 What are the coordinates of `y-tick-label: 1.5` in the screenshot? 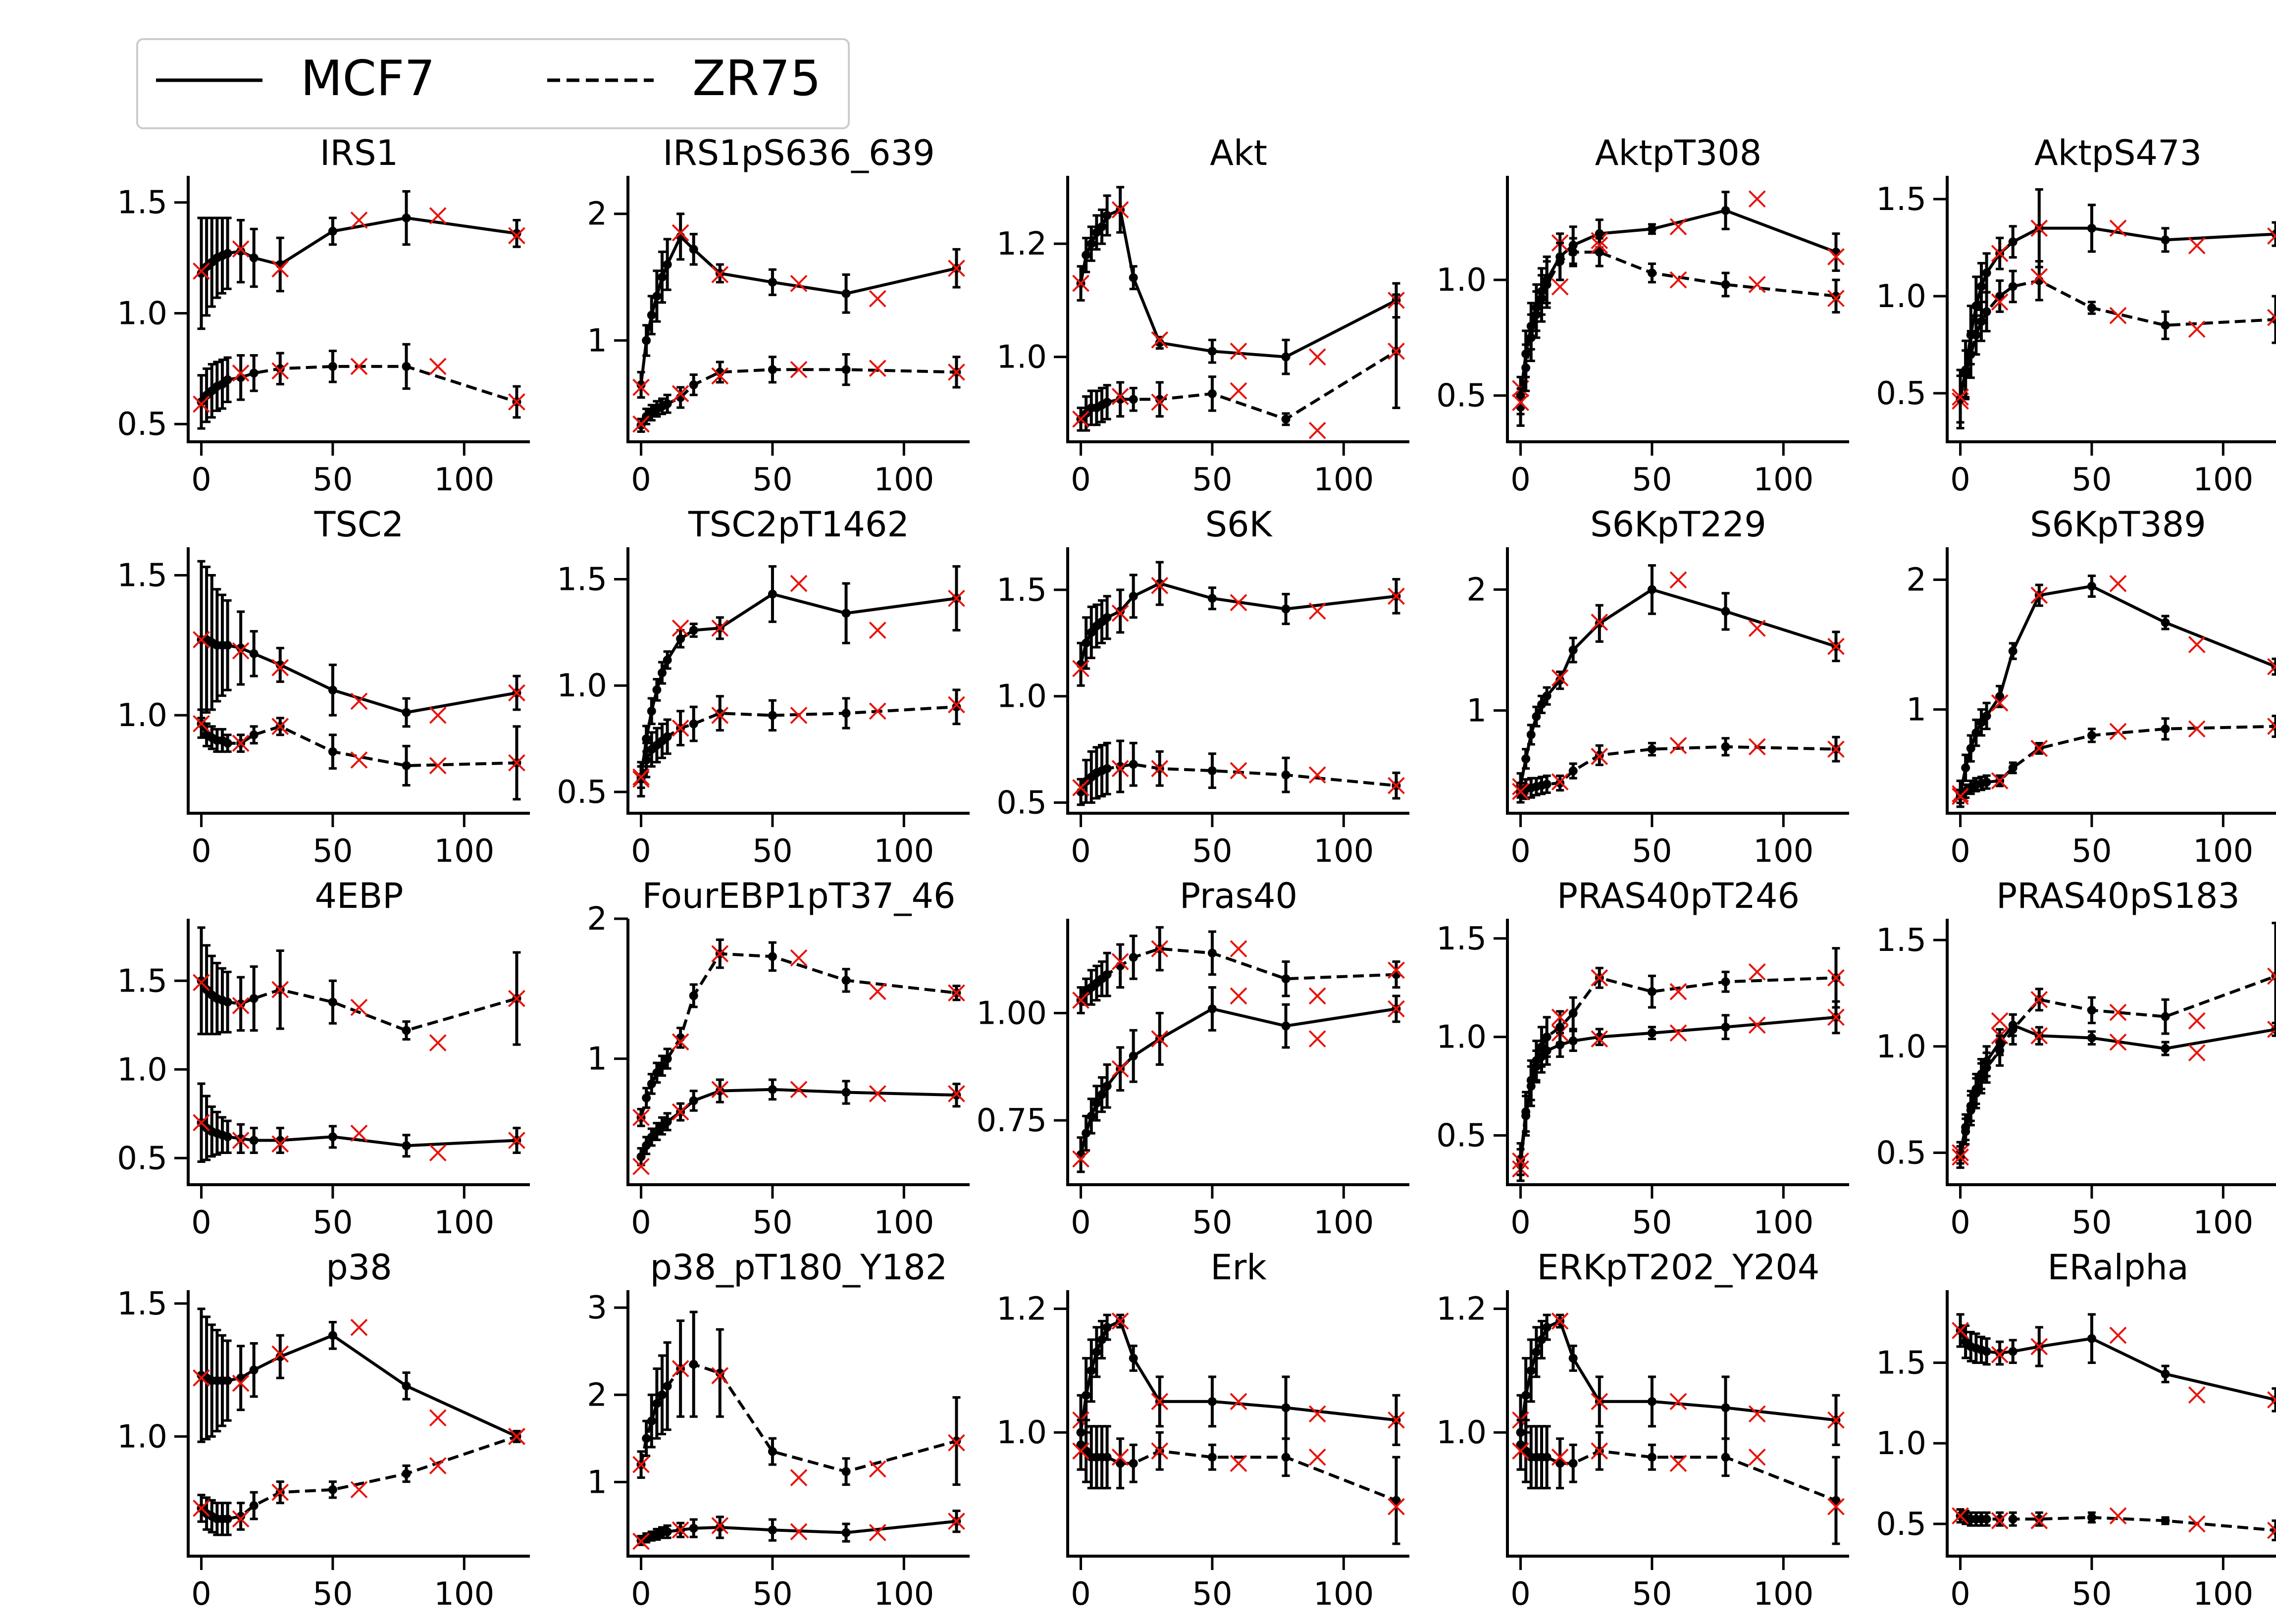 It's located at (1901, 940).